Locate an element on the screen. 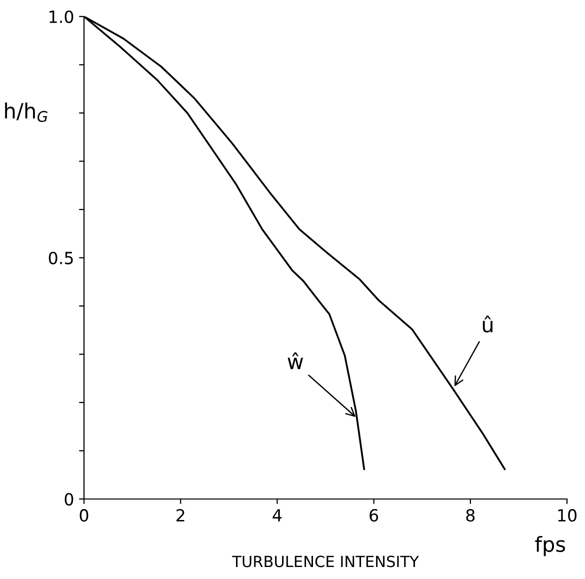 This screenshot has width=585, height=579. x-tick-label: 8 is located at coordinates (470, 515).